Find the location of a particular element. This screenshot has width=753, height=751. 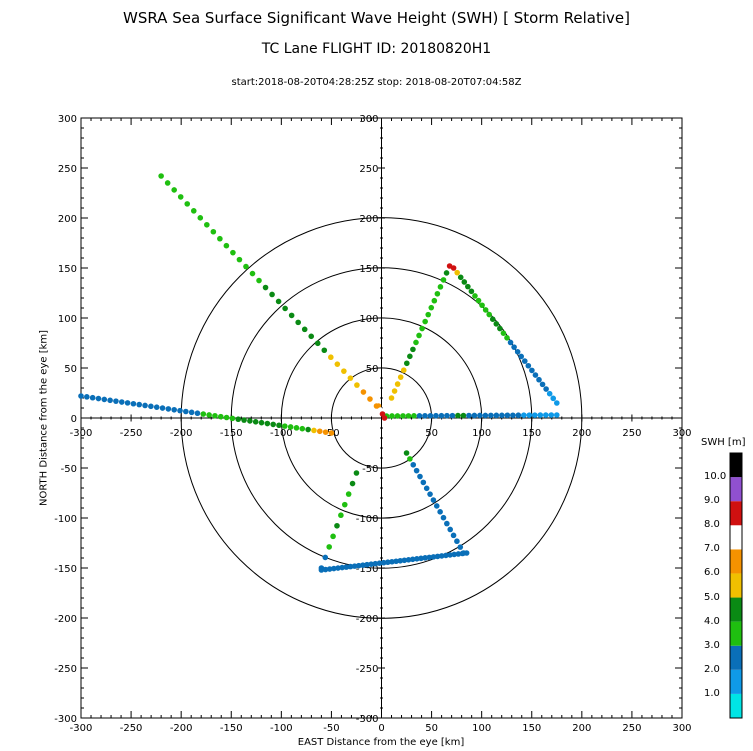

y-tick-label: -300 is located at coordinates (65, 719).